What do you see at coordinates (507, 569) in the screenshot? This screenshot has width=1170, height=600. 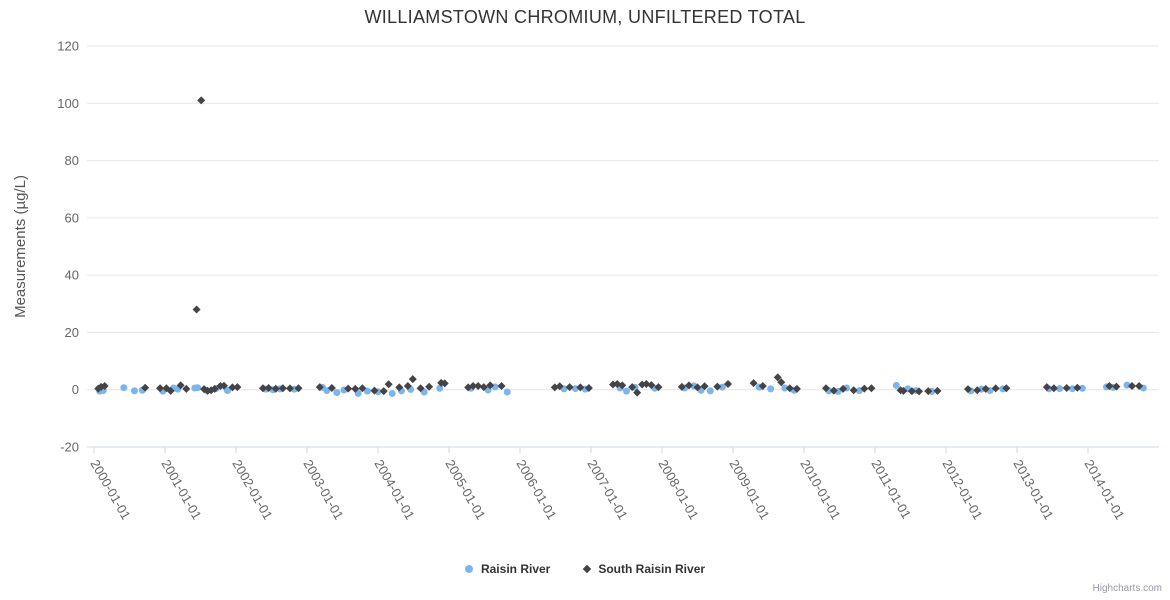 I see `legend-item-raisin-river: Raisin River` at bounding box center [507, 569].